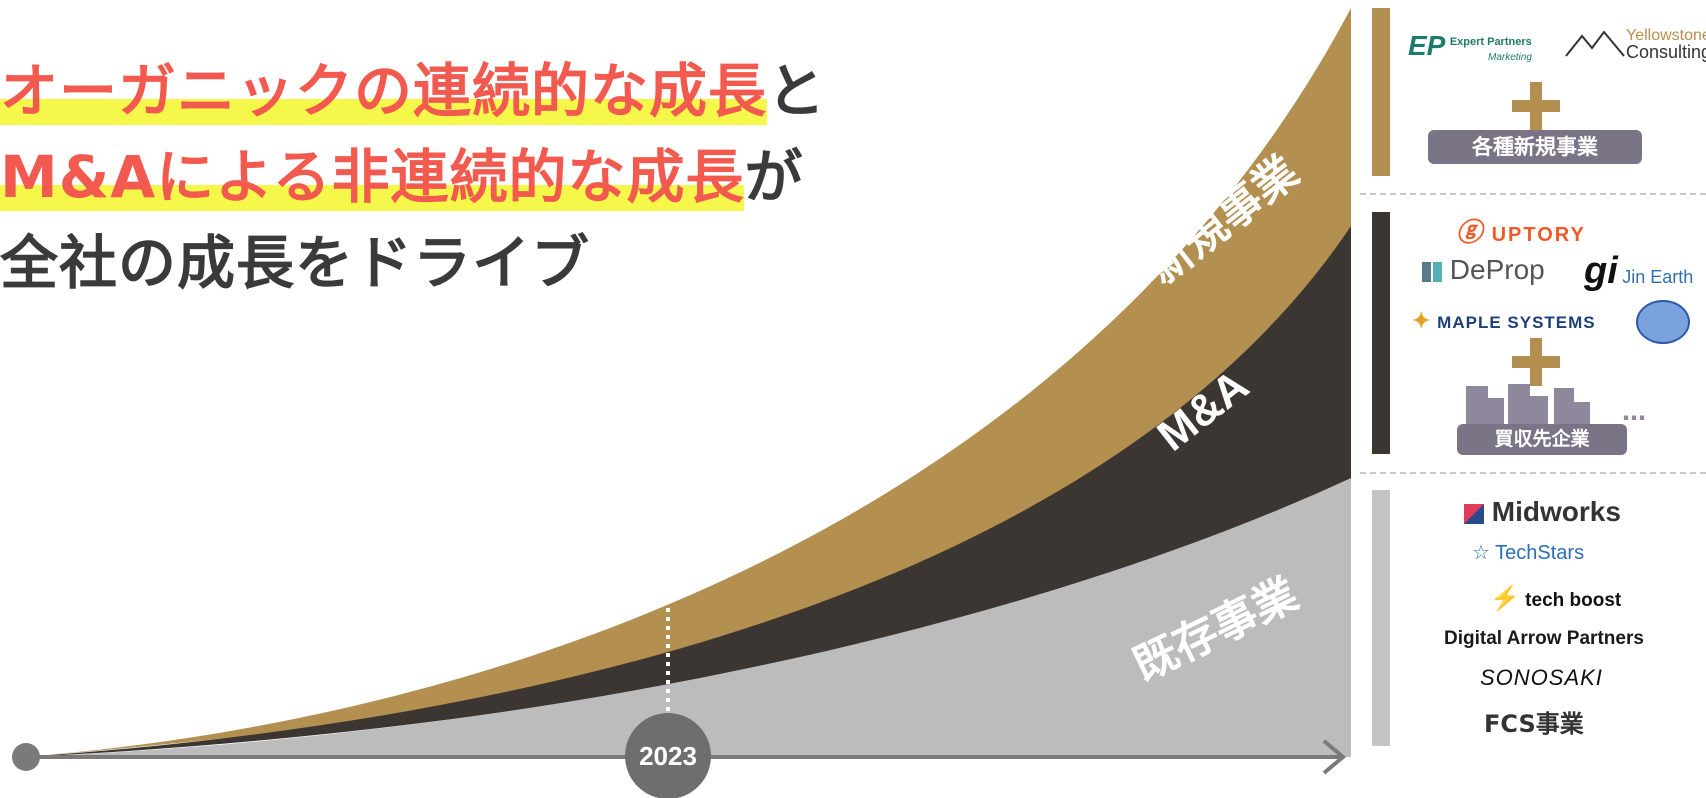  I want to click on uptory-name: UPTORY, so click(1538, 235).